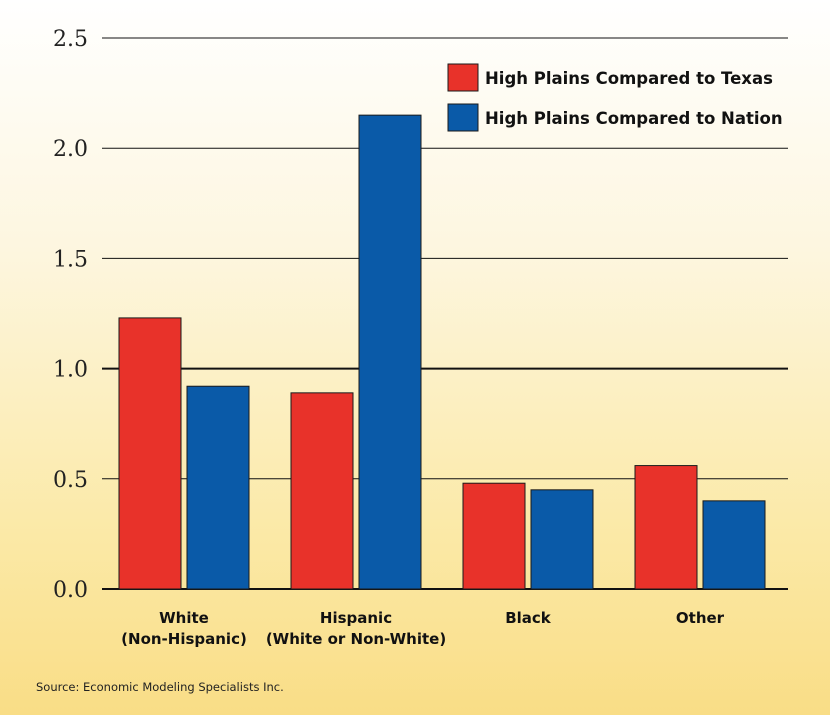  What do you see at coordinates (184, 618) in the screenshot?
I see `category-label: White` at bounding box center [184, 618].